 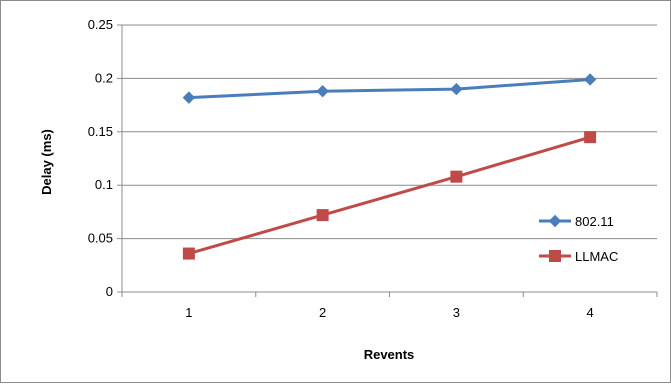 I want to click on legend-label: LLMAC, so click(x=596, y=256).